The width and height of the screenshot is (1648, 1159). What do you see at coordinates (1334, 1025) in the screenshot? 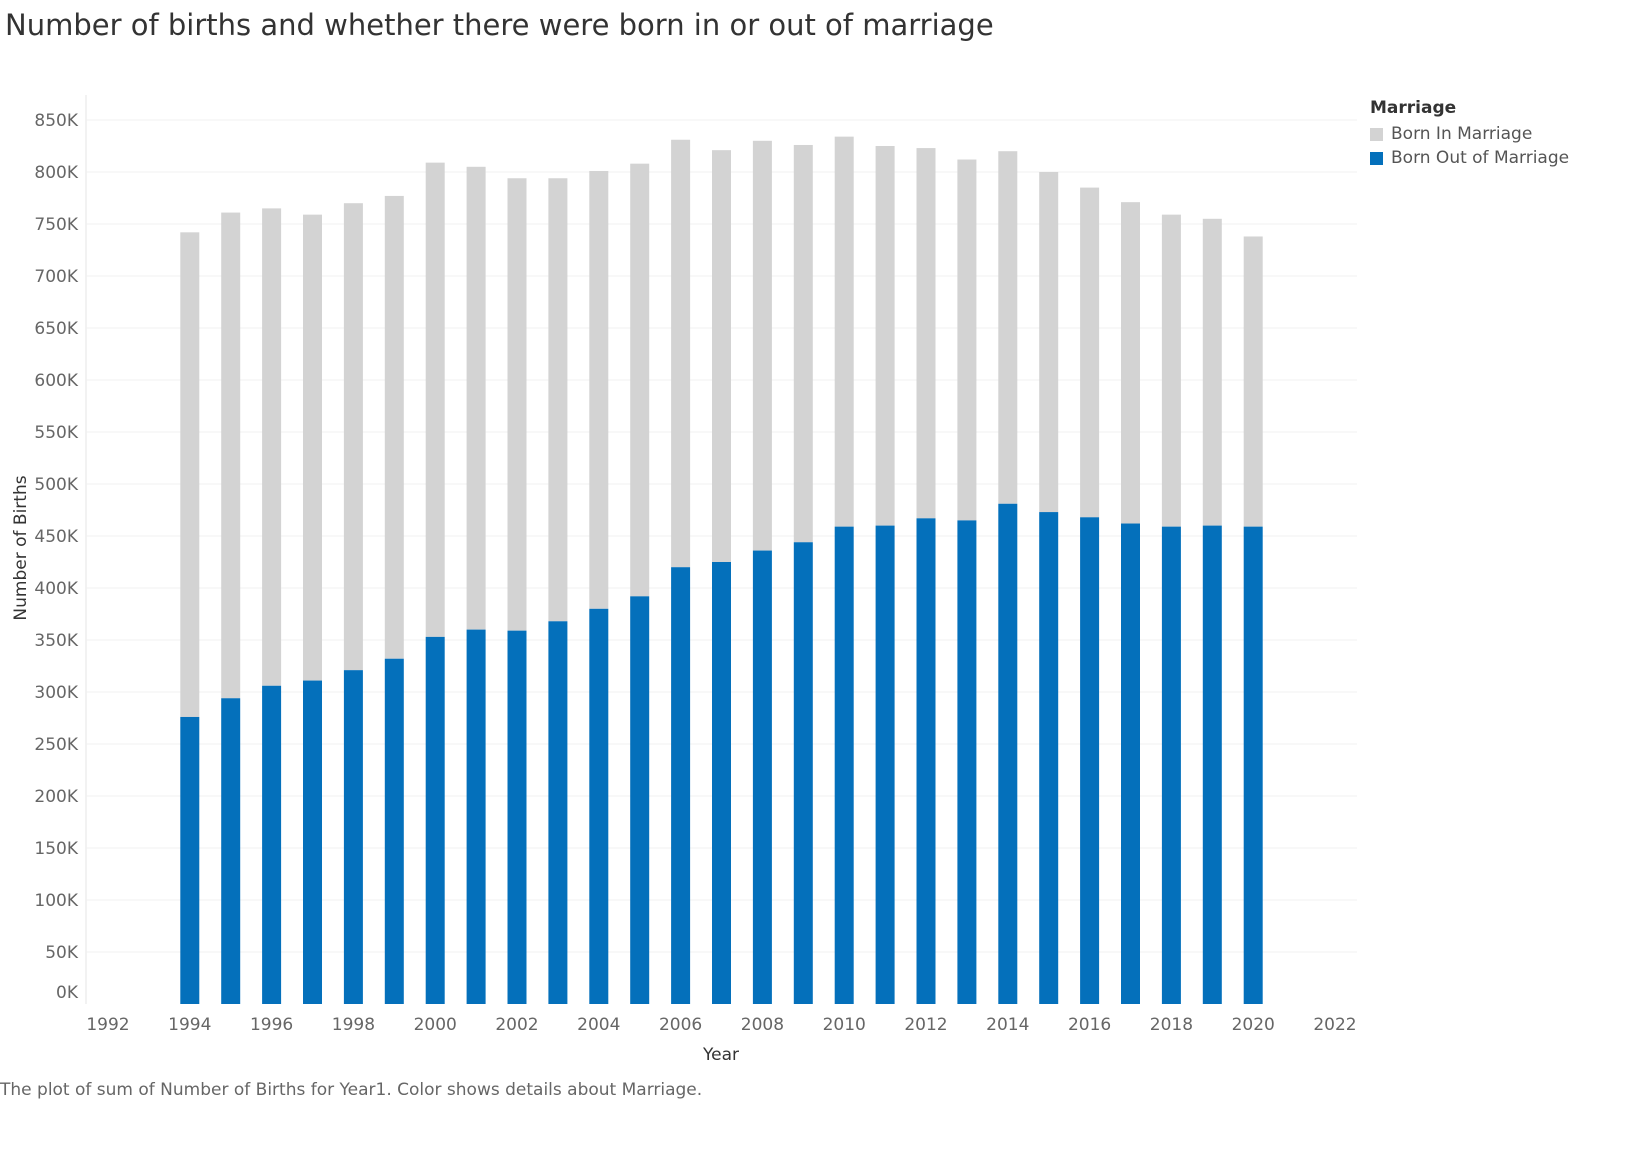
I see `x-tick-label: 2022` at bounding box center [1334, 1025].